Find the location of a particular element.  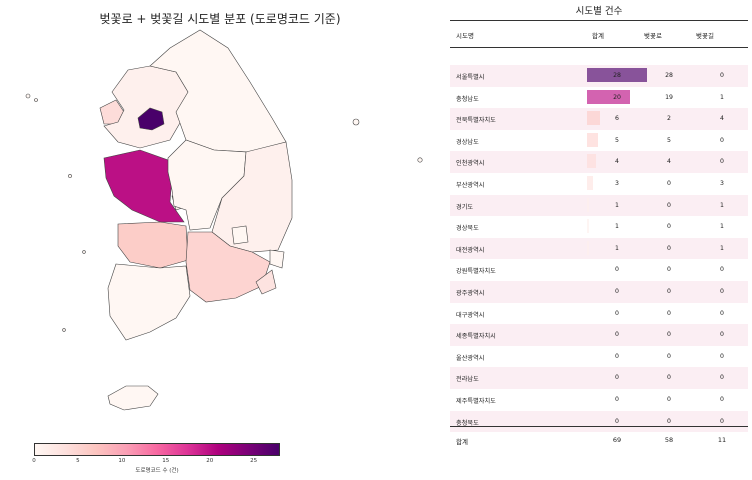

row-road: 2 is located at coordinates (669, 119).